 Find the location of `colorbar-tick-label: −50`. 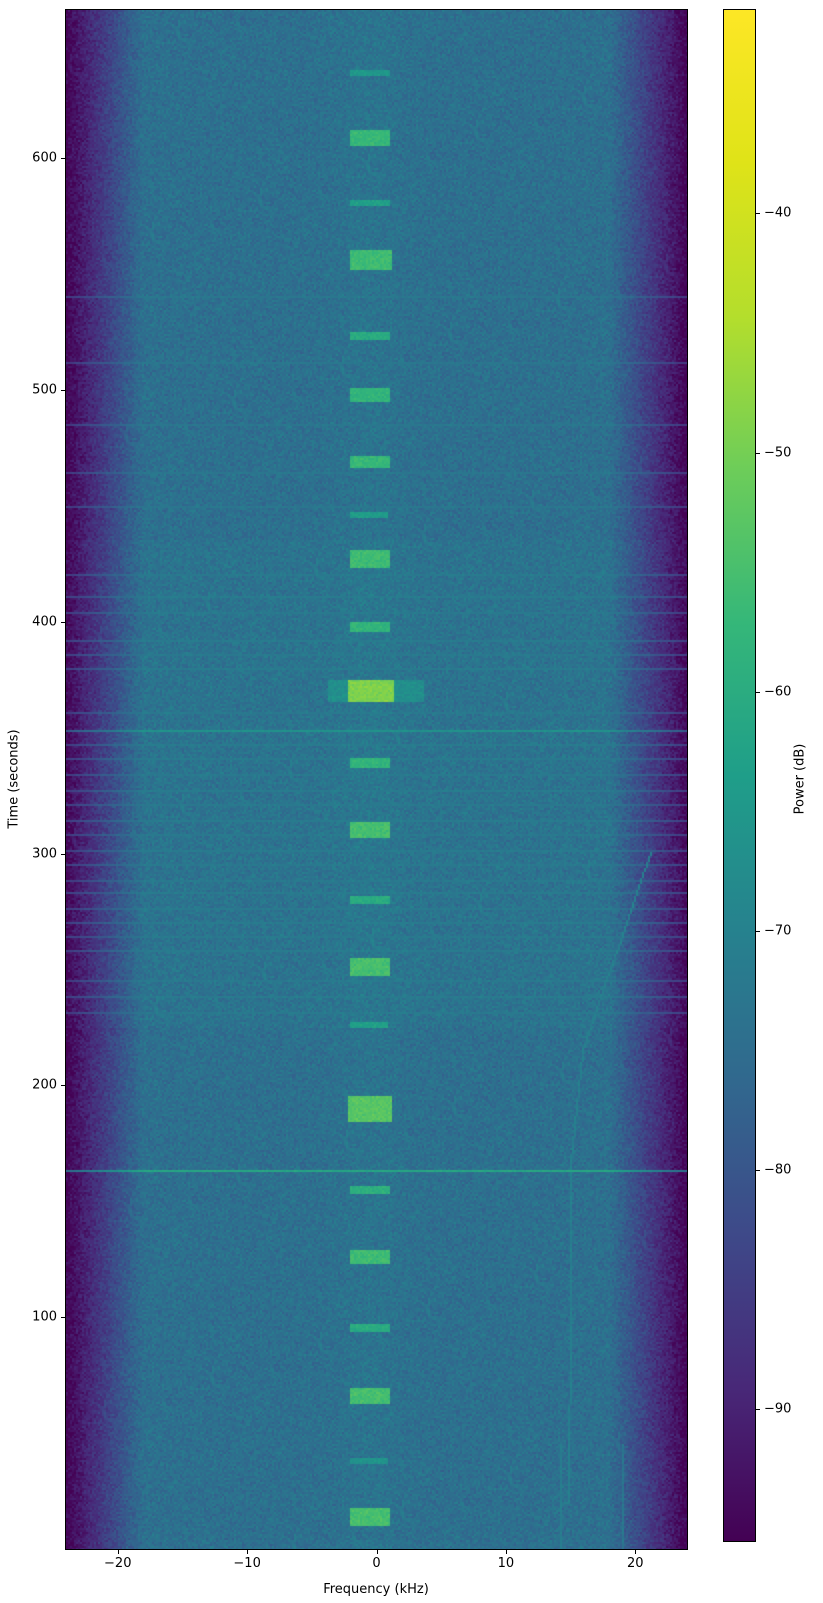

colorbar-tick-label: −50 is located at coordinates (778, 453).